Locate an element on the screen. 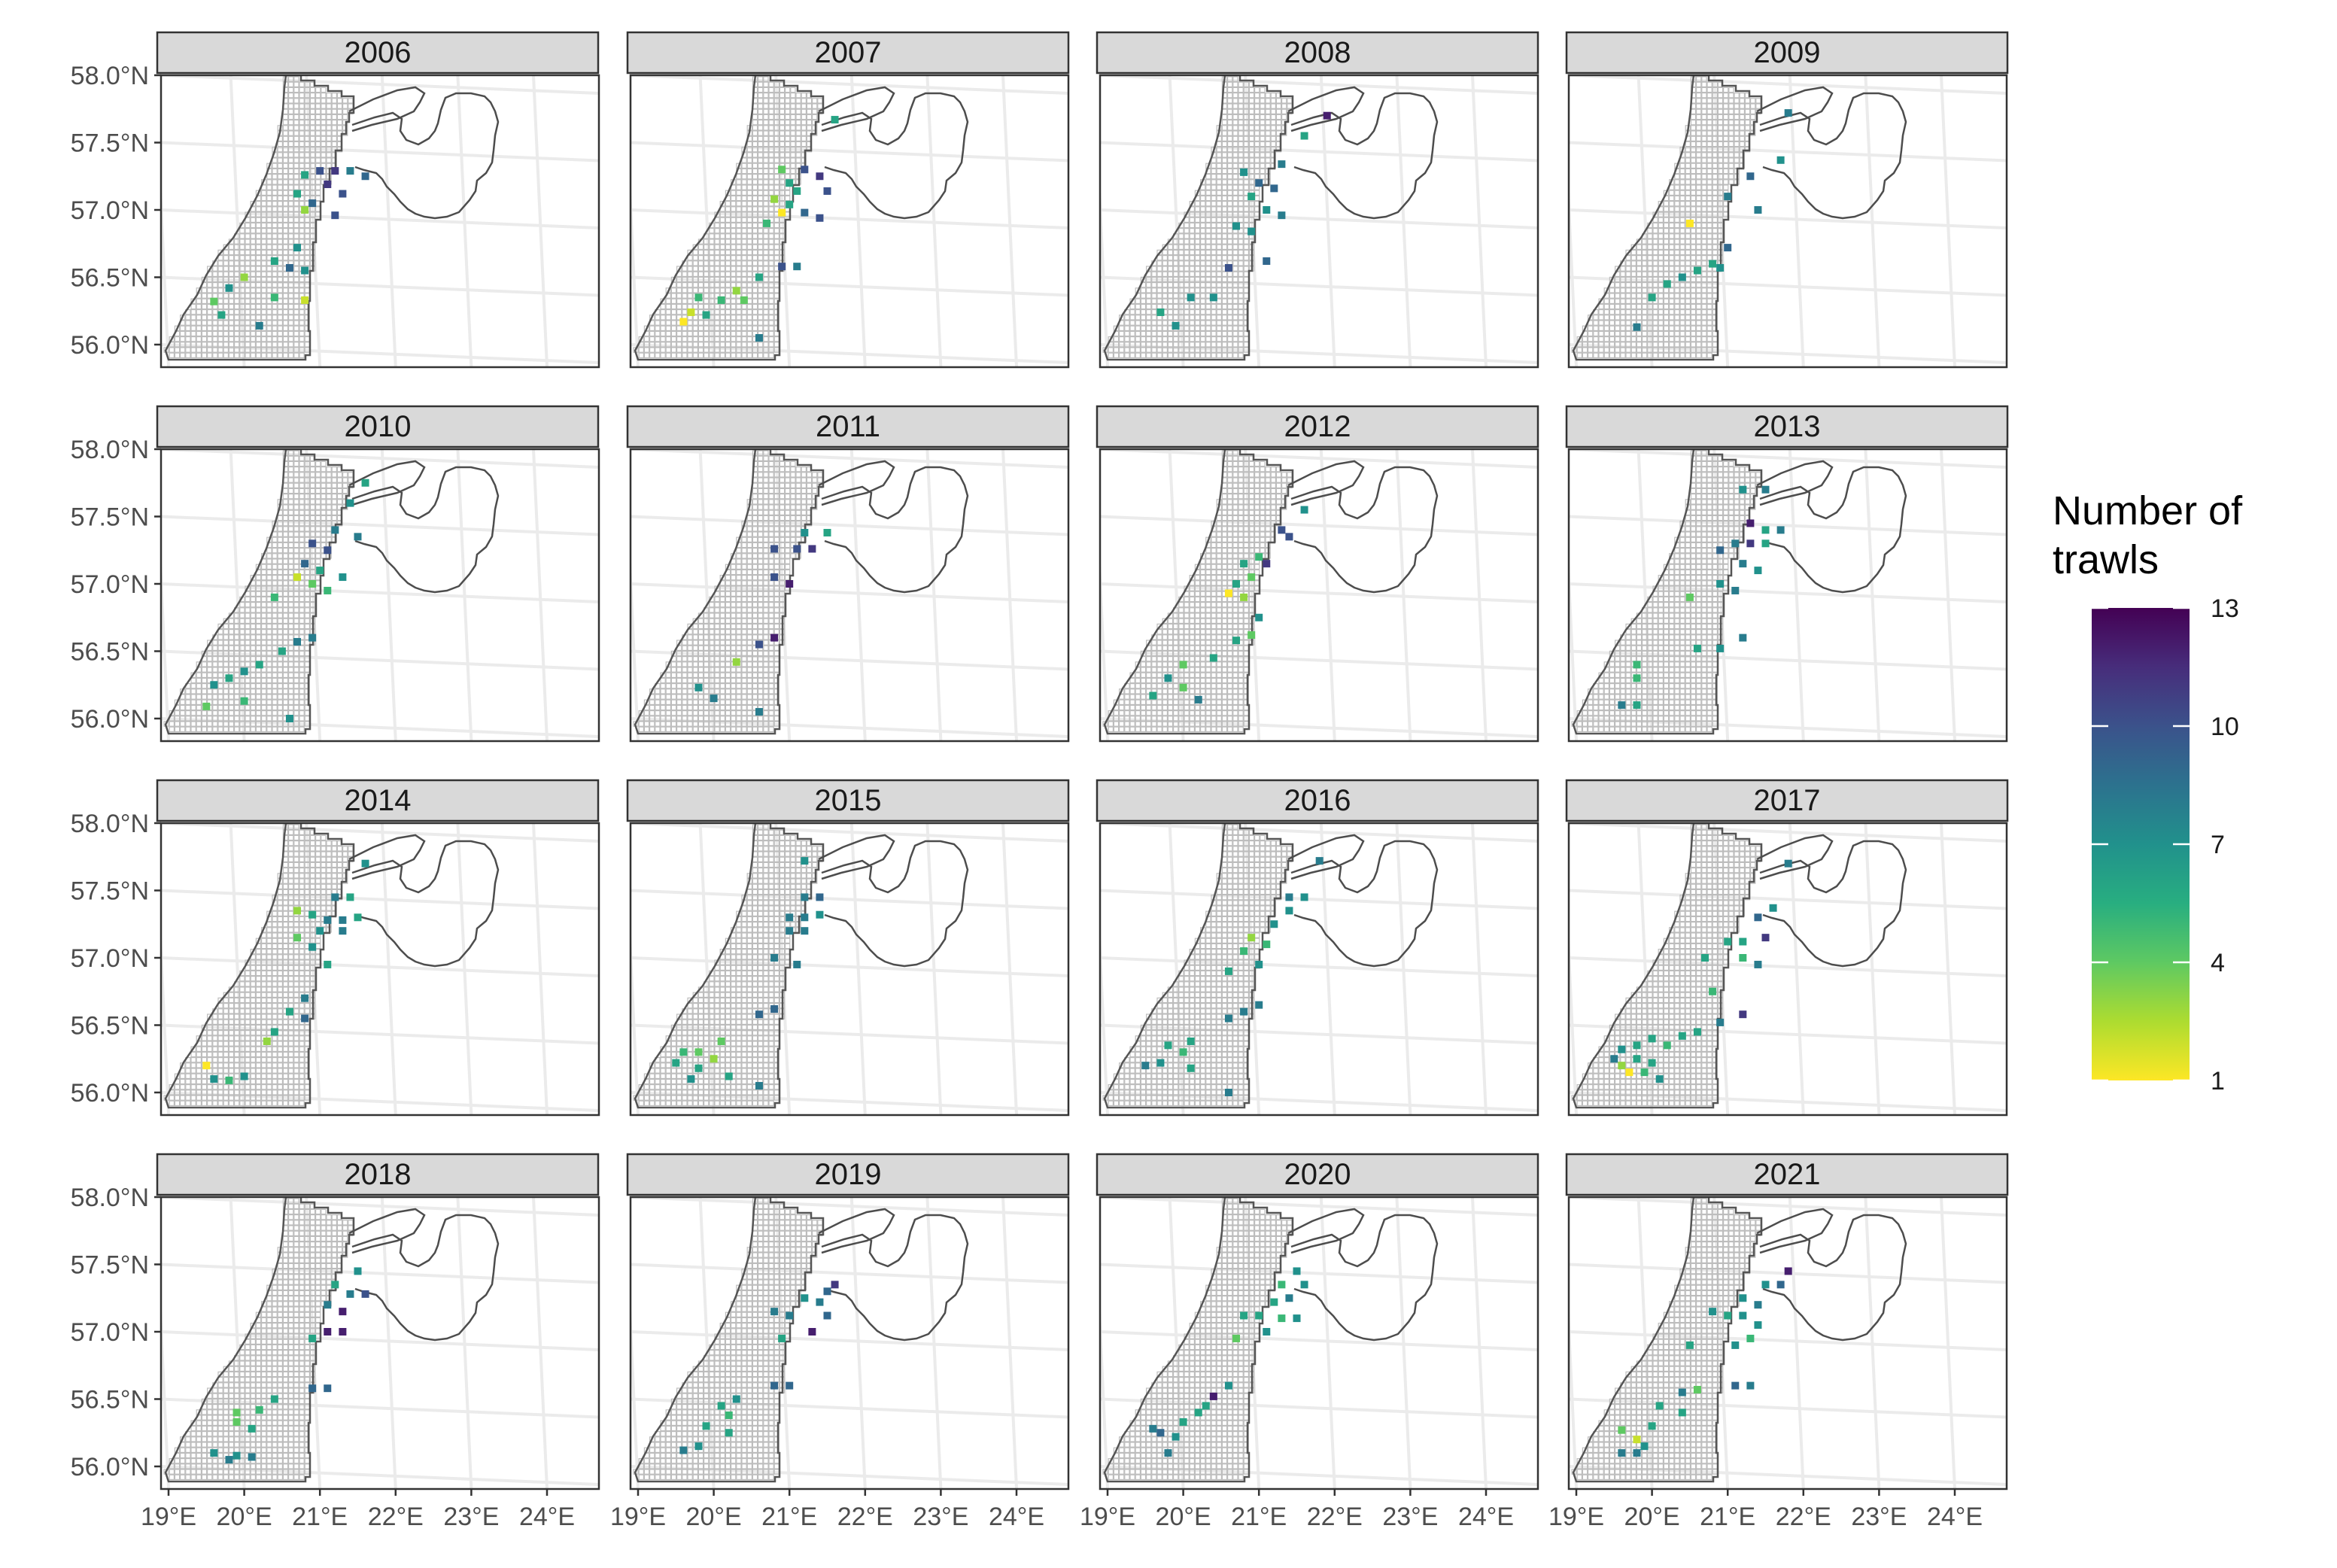  facet-label-2006: 2006 is located at coordinates (378, 52).